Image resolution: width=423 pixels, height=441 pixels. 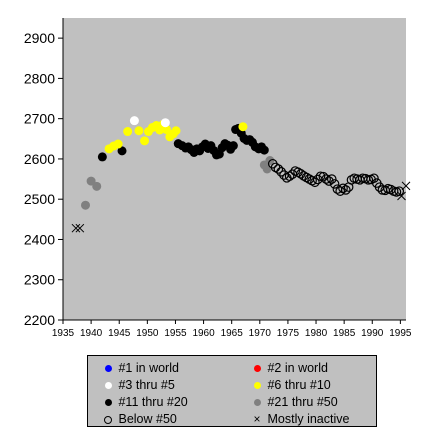 I want to click on legend-marker-r6, so click(x=257, y=385).